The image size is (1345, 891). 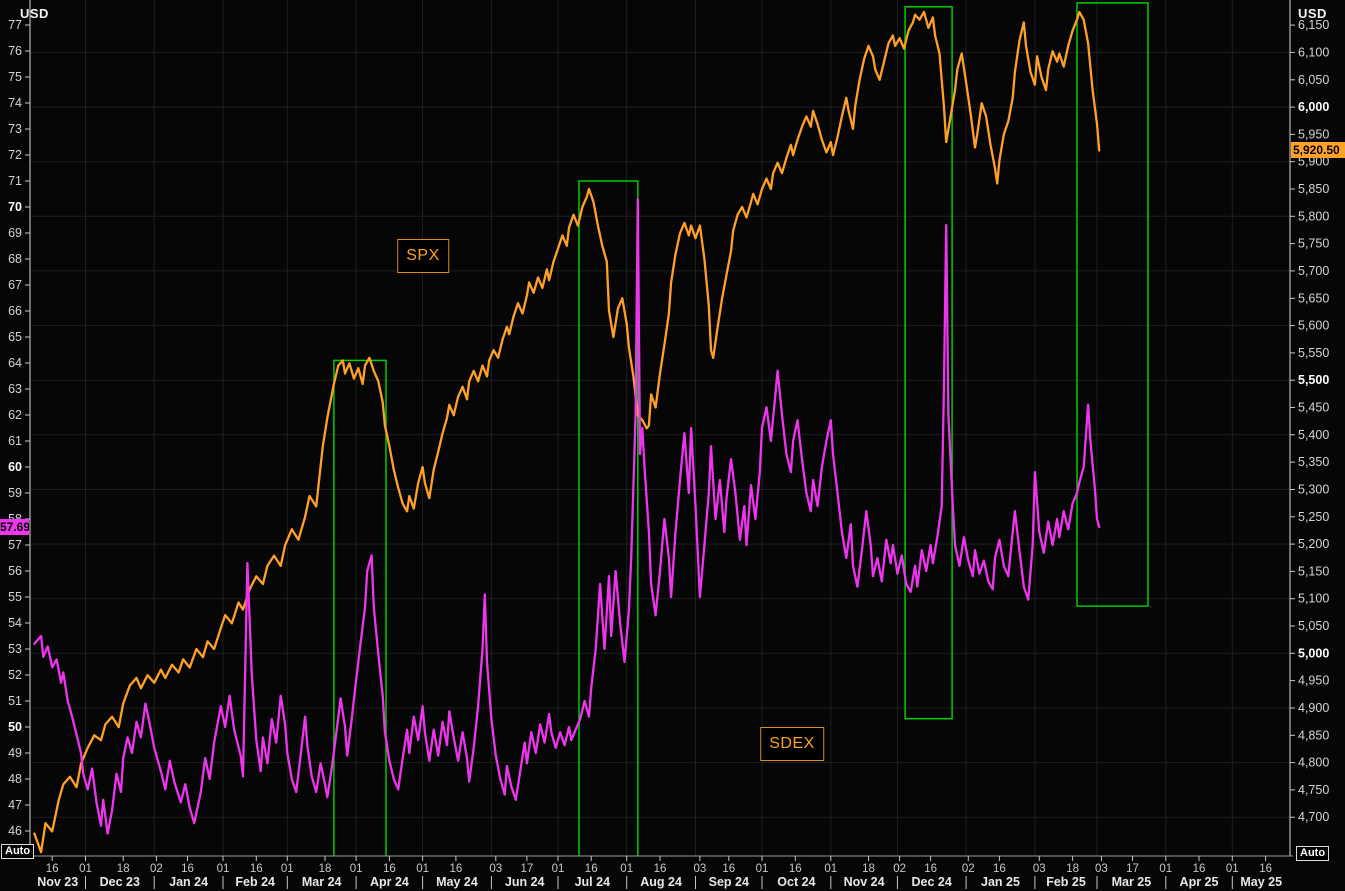 What do you see at coordinates (322, 882) in the screenshot?
I see `month-label: Mar 24` at bounding box center [322, 882].